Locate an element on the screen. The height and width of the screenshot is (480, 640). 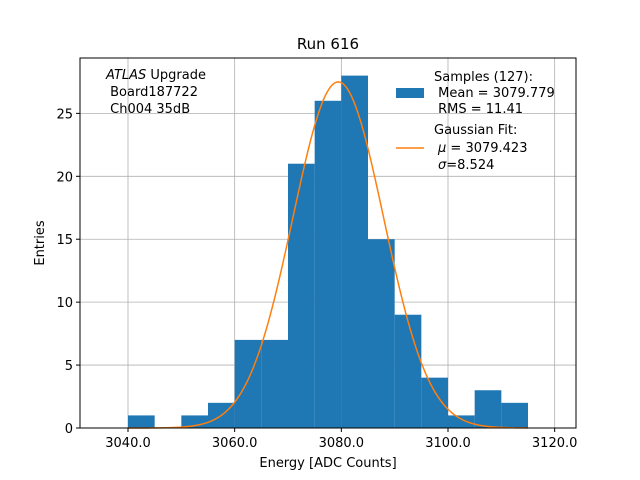
legend-samples-swatch is located at coordinates (410, 93).